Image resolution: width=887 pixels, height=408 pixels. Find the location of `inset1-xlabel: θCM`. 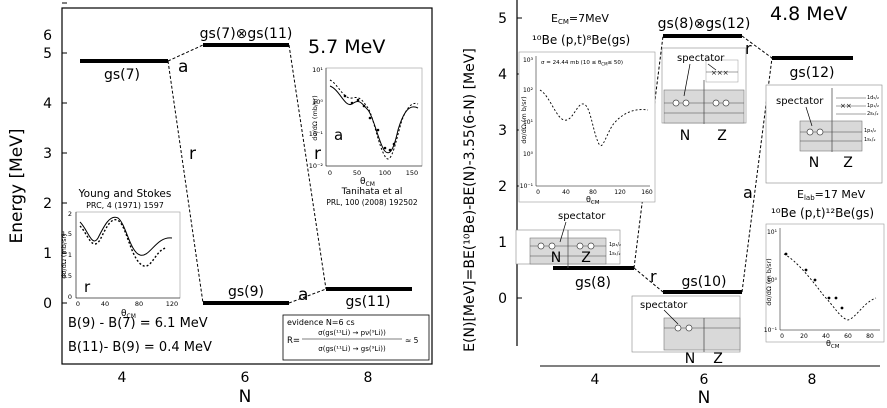

inset1-xlabel: θCM is located at coordinates (128, 314).